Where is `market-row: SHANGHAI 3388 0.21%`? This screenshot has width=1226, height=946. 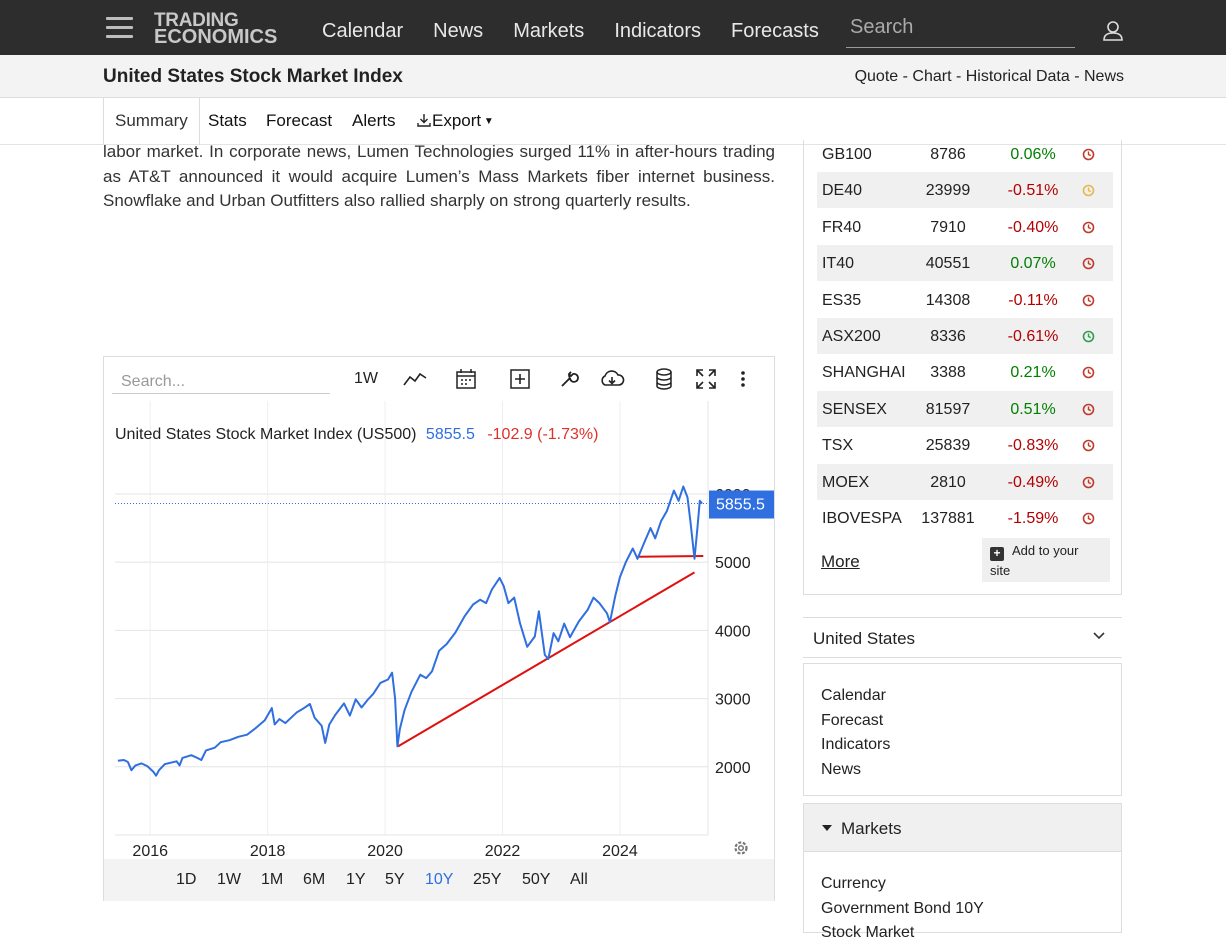 market-row: SHANGHAI 3388 0.21% is located at coordinates (965, 372).